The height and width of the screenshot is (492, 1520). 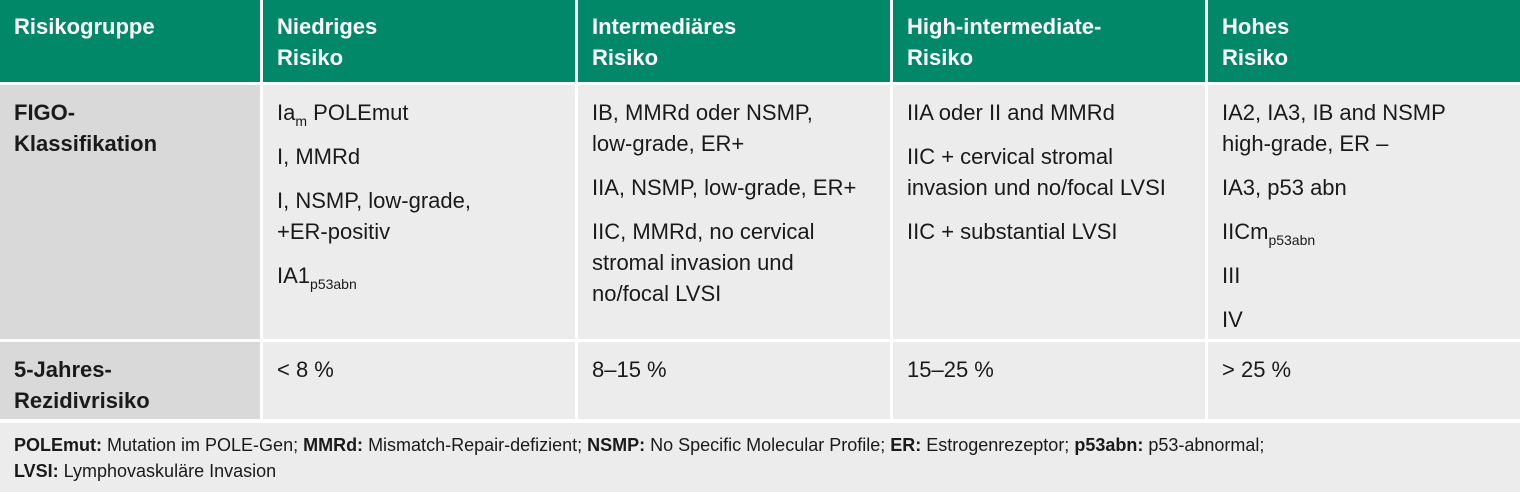 I want to click on recurrence-value: < 8 %, so click(x=305, y=369).